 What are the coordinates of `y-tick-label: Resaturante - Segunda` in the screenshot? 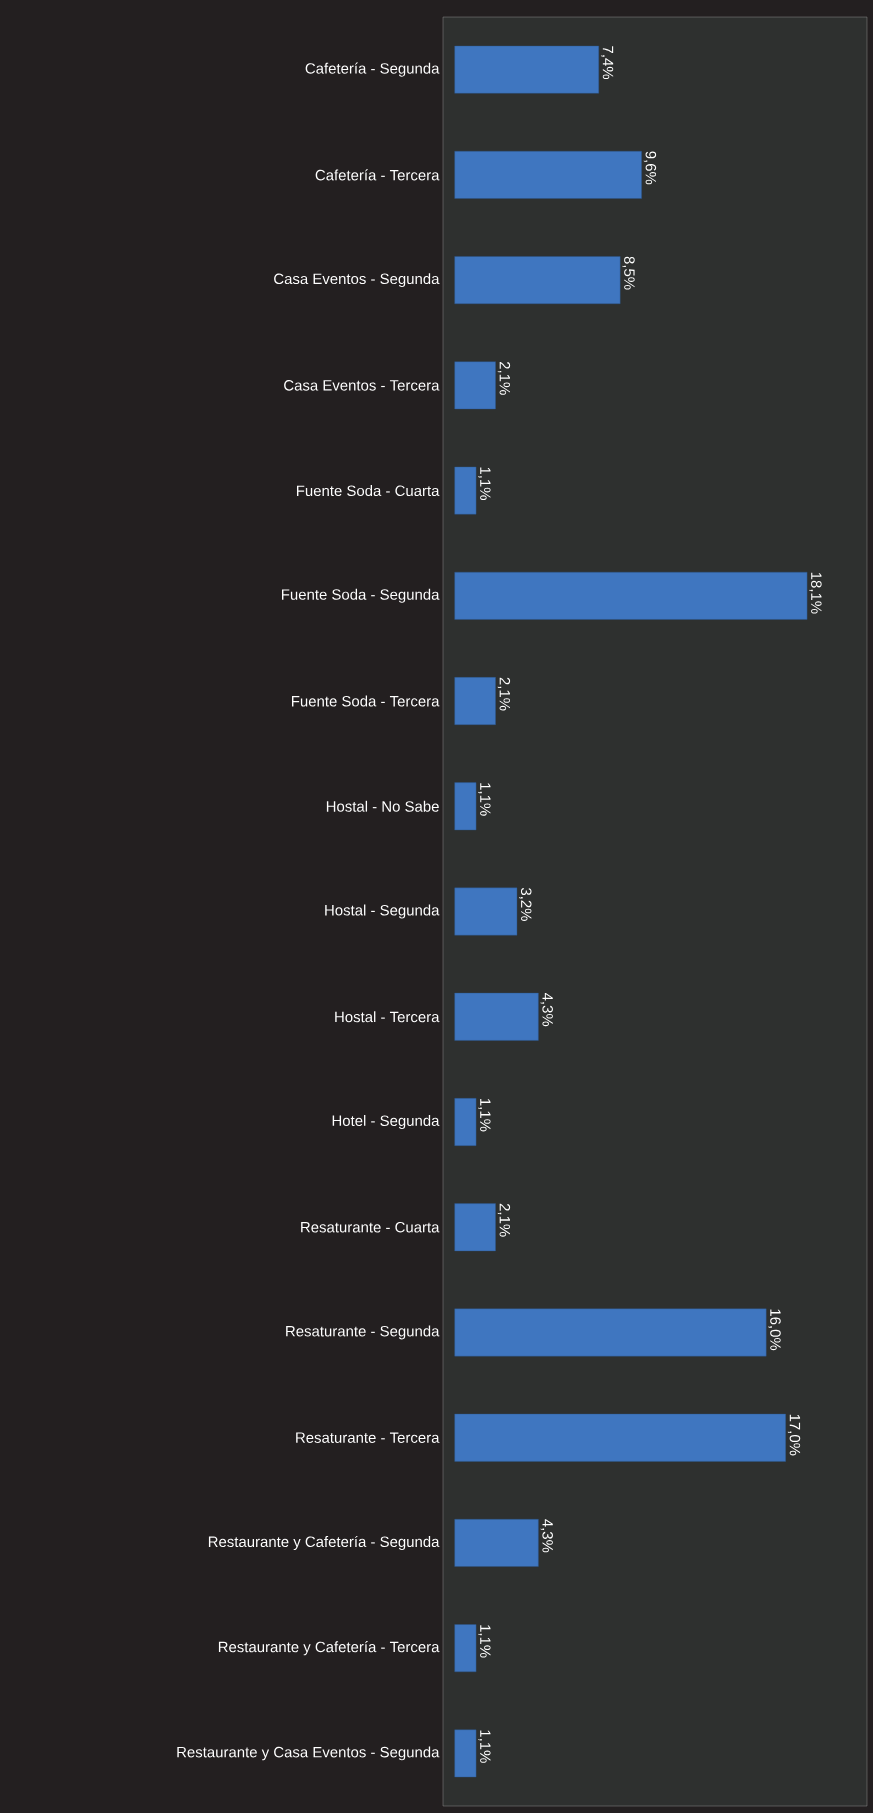 It's located at (363, 1332).